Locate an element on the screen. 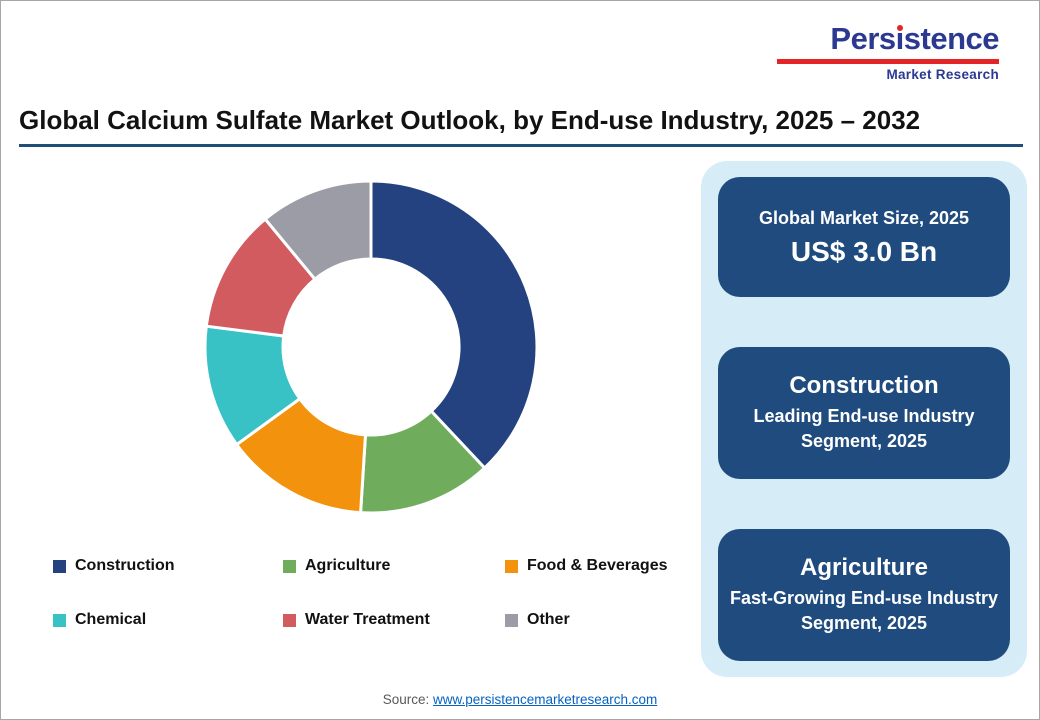 The width and height of the screenshot is (1040, 720). legend-label: Construction is located at coordinates (125, 565).